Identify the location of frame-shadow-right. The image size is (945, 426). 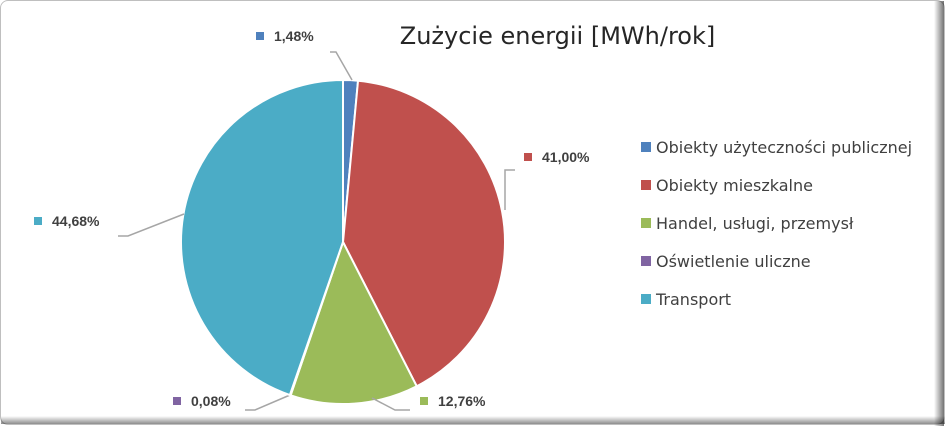
(939, 213).